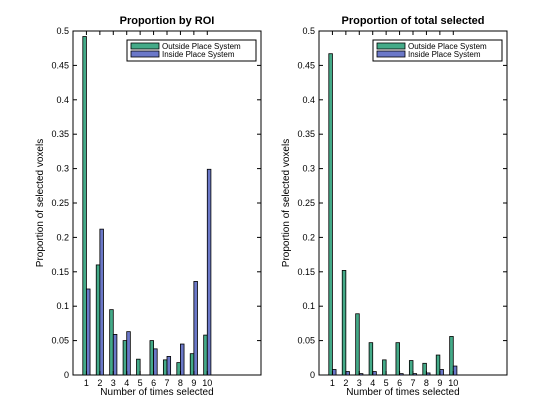 The height and width of the screenshot is (420, 560). Describe the element at coordinates (412, 21) in the screenshot. I see `chart-title: Proportion of total selected` at that location.